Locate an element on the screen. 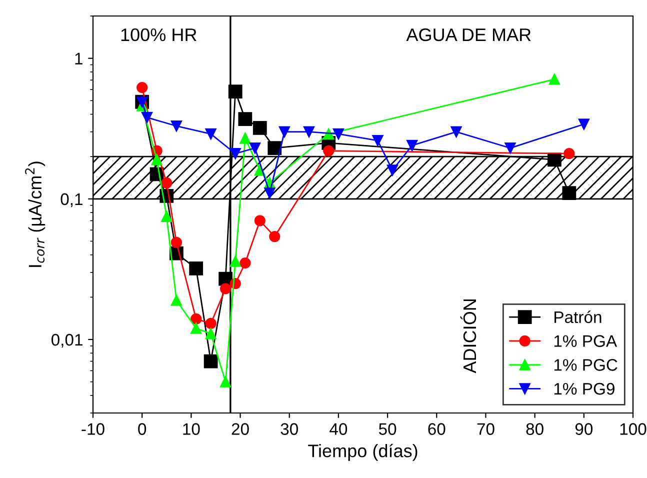 The height and width of the screenshot is (478, 647). legend-label: 1% PGC is located at coordinates (586, 365).